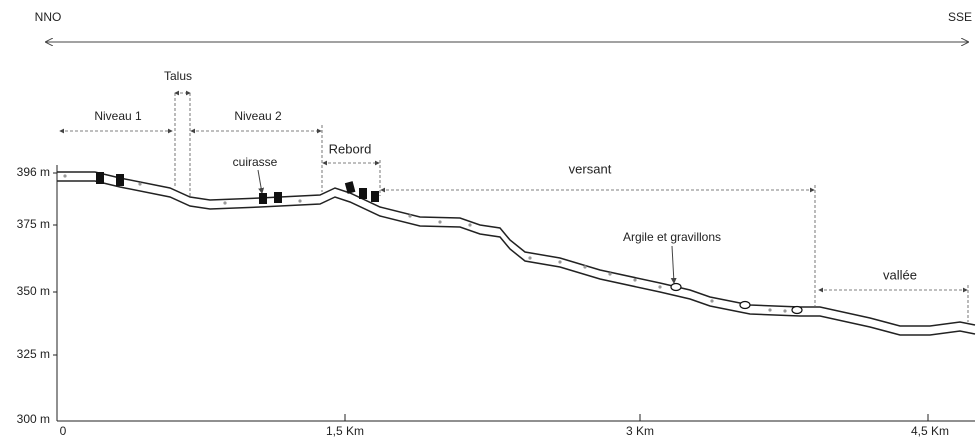  Describe the element at coordinates (350, 148) in the screenshot. I see `zone-label: Rebord` at that location.